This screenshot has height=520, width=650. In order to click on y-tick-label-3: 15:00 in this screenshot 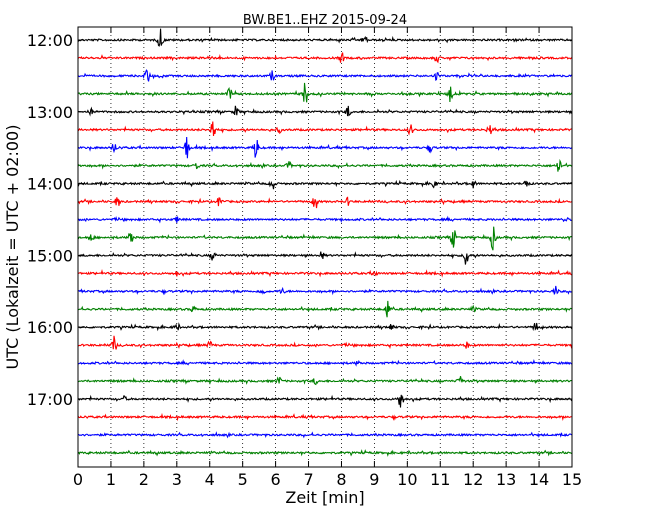, I will do `click(50, 255)`.